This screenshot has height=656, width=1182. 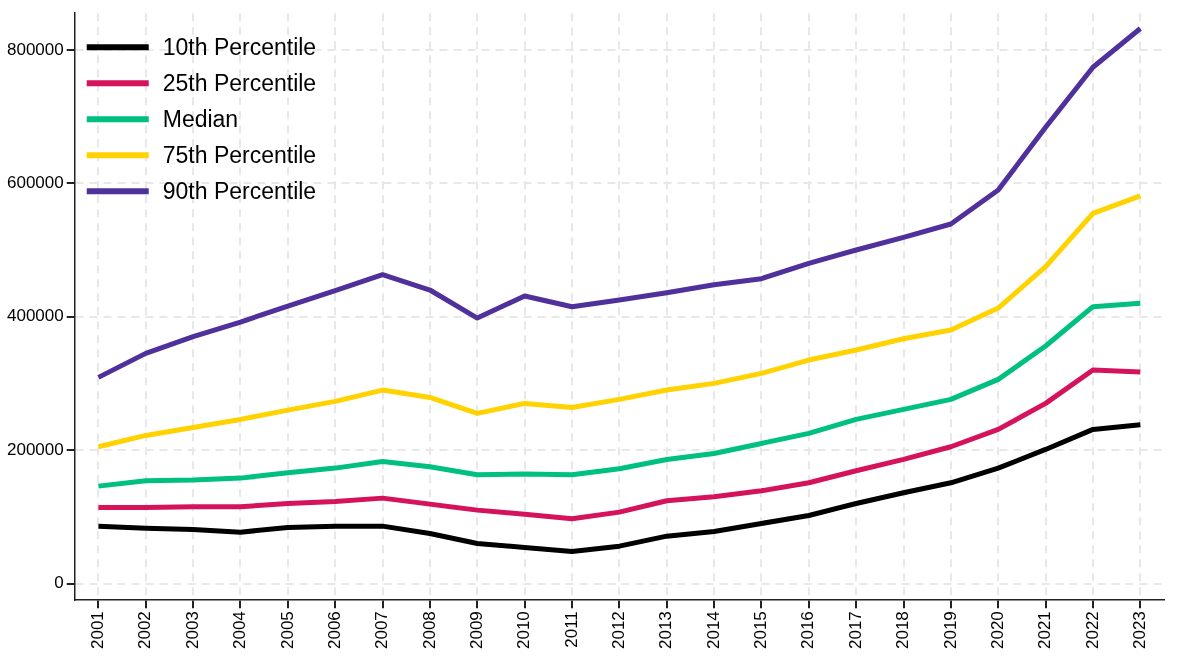 I want to click on legend-label: 75th Percentile, so click(x=239, y=154).